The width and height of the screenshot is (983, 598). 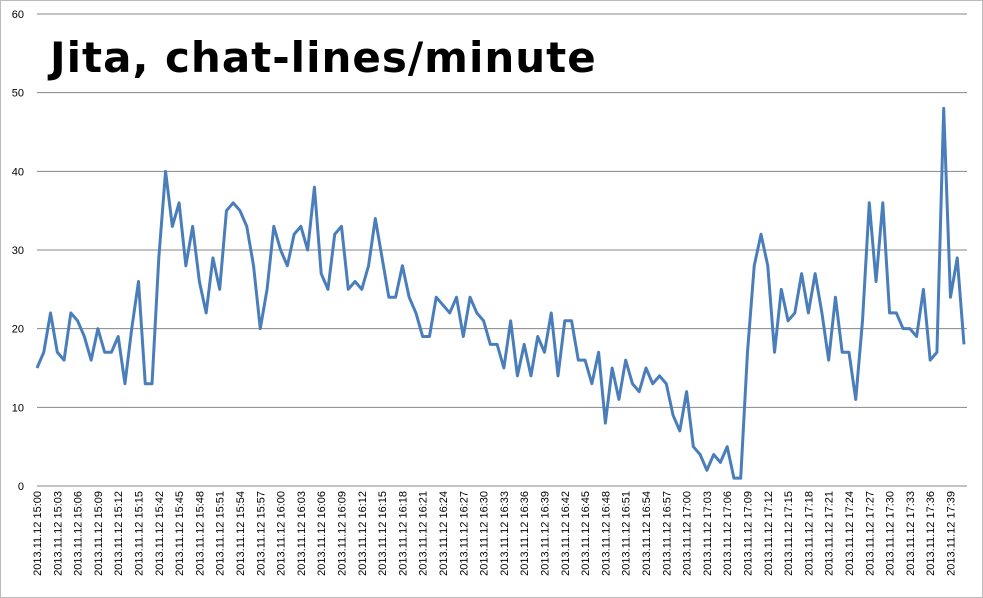 What do you see at coordinates (18, 251) in the screenshot?
I see `y-tick-label: 30` at bounding box center [18, 251].